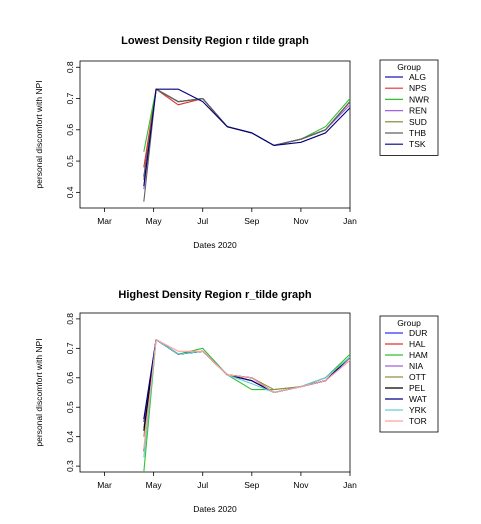  What do you see at coordinates (417, 344) in the screenshot?
I see `legend-label: HAL` at bounding box center [417, 344].